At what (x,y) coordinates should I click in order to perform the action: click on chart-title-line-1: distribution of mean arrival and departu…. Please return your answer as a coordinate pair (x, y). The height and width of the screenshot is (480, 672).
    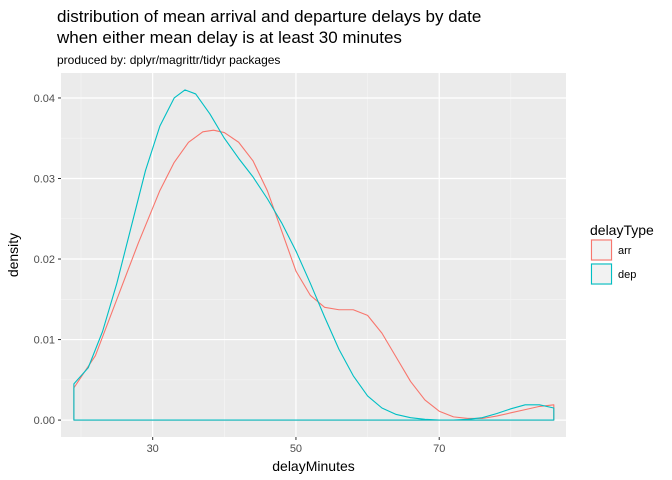
    Looking at the image, I should click on (269, 16).